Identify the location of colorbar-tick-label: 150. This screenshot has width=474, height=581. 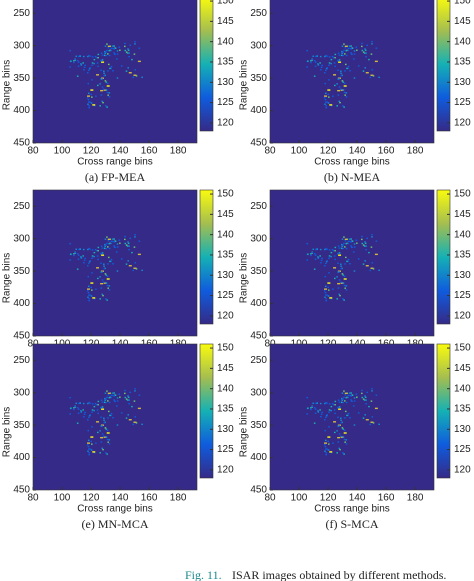
(225, 194).